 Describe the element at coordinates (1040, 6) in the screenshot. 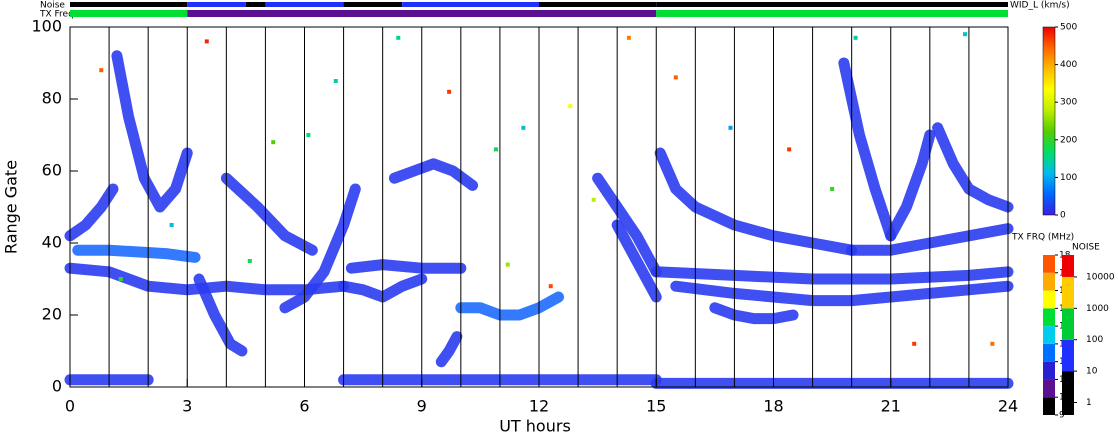

I see `wid-bar-title: WID_L (km/s)` at that location.